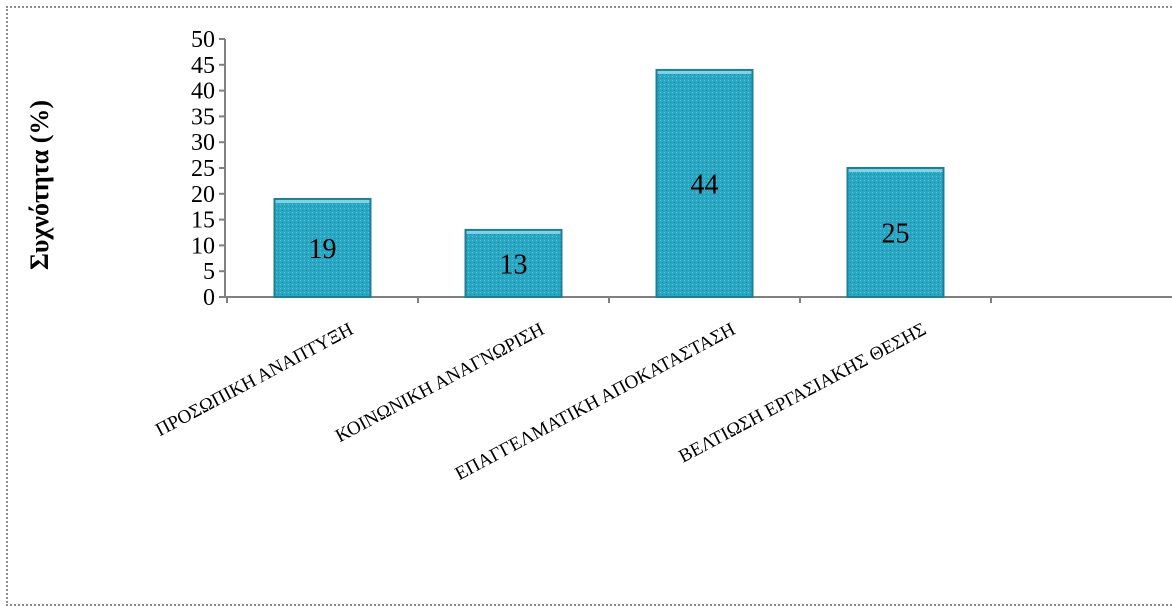  I want to click on data-label: 25, so click(896, 234).